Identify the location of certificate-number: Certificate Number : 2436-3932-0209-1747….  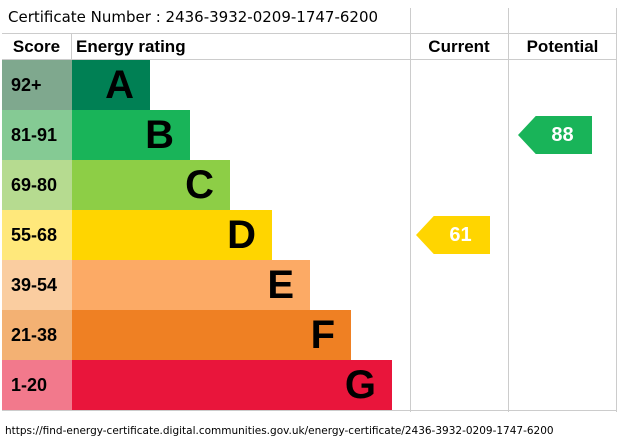
(193, 17).